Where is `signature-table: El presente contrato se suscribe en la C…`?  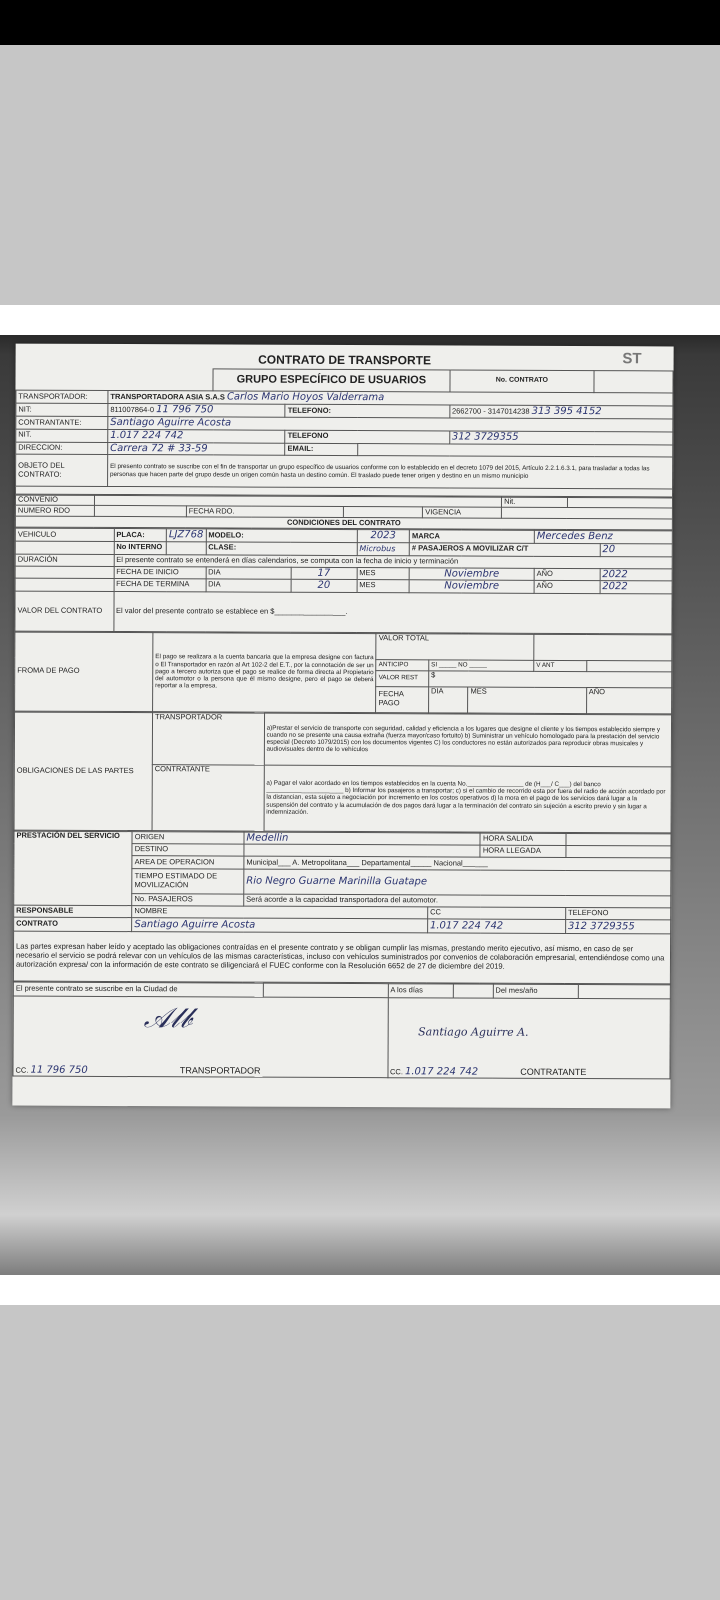 signature-table: El presente contrato se suscribe en la C… is located at coordinates (341, 1031).